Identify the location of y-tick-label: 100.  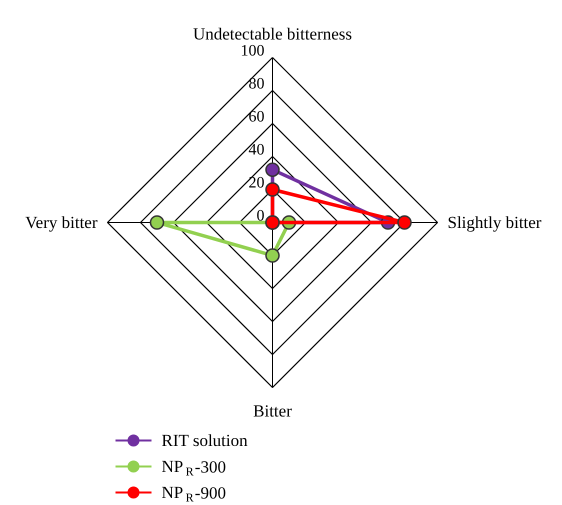
(252, 51).